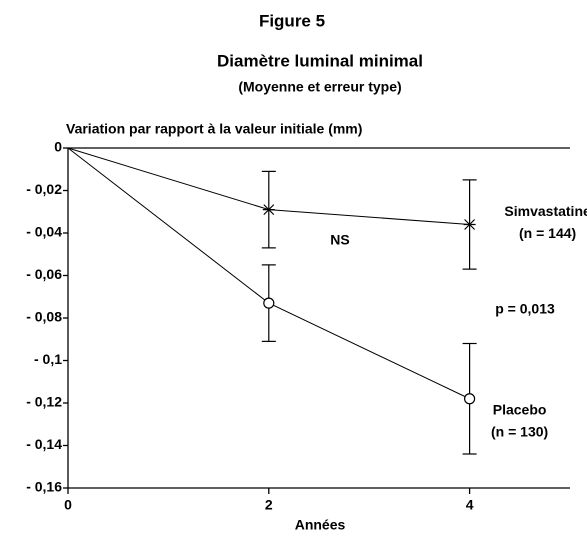  I want to click on y-tick-label: 0, so click(58, 147).